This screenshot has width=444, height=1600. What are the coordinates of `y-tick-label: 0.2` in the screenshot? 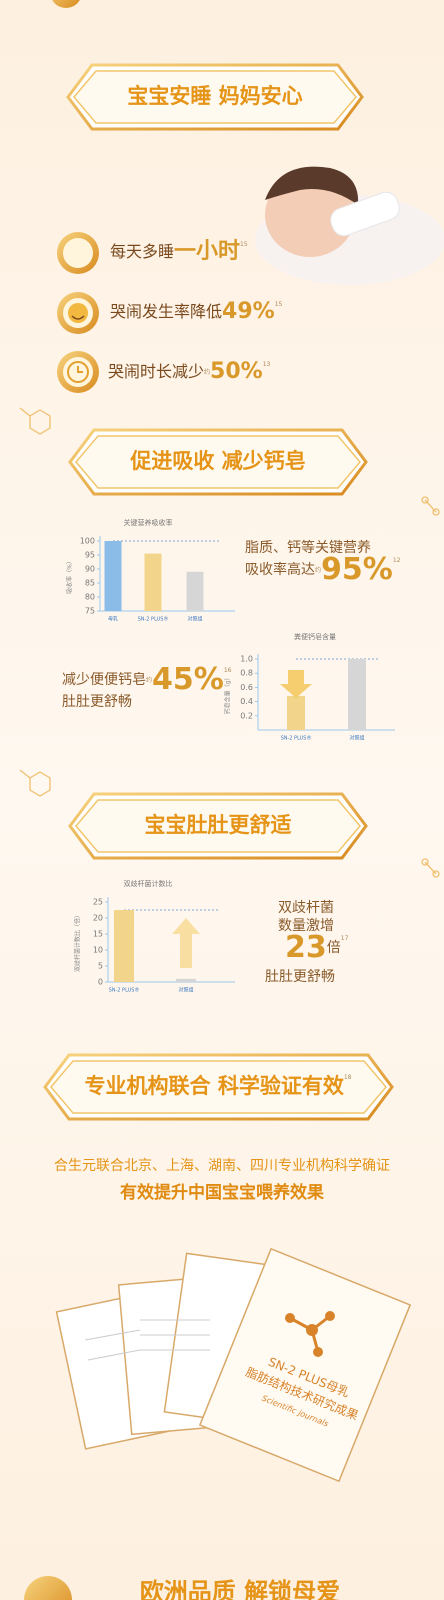 It's located at (246, 715).